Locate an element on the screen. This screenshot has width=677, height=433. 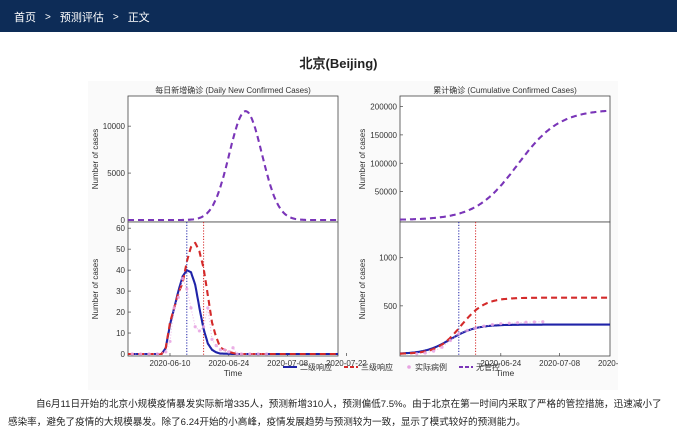
breadcrumb-current: 正文 is located at coordinates (138, 18).